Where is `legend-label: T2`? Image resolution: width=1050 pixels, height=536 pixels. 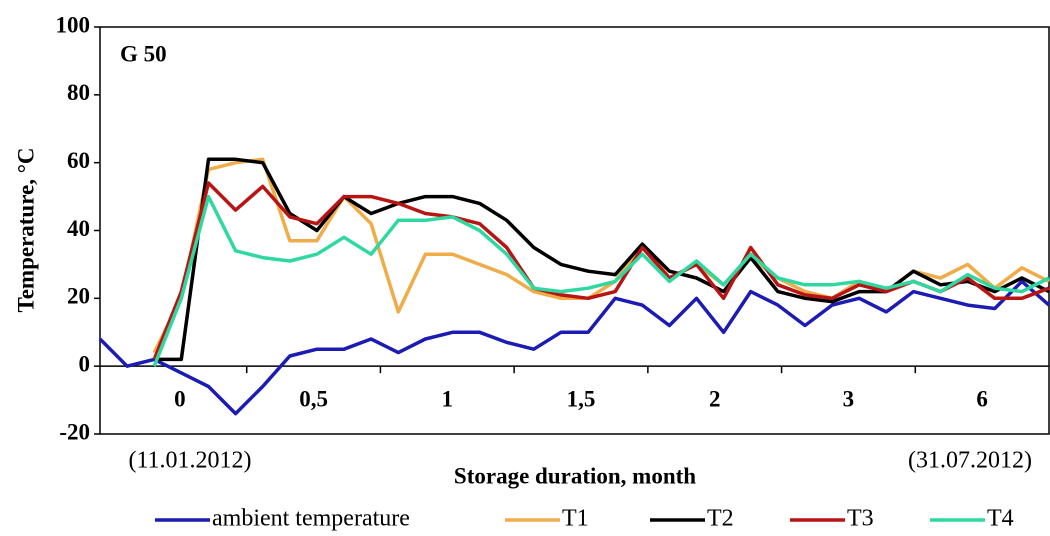 legend-label: T2 is located at coordinates (720, 519).